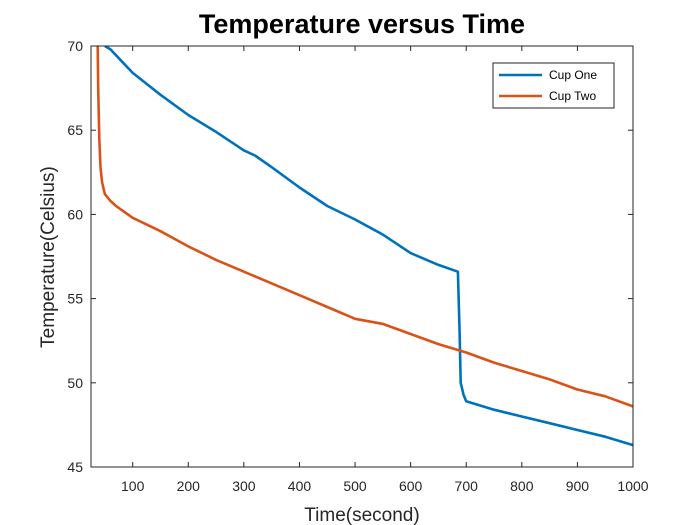  What do you see at coordinates (75, 467) in the screenshot?
I see `y-tick-label: 45` at bounding box center [75, 467].